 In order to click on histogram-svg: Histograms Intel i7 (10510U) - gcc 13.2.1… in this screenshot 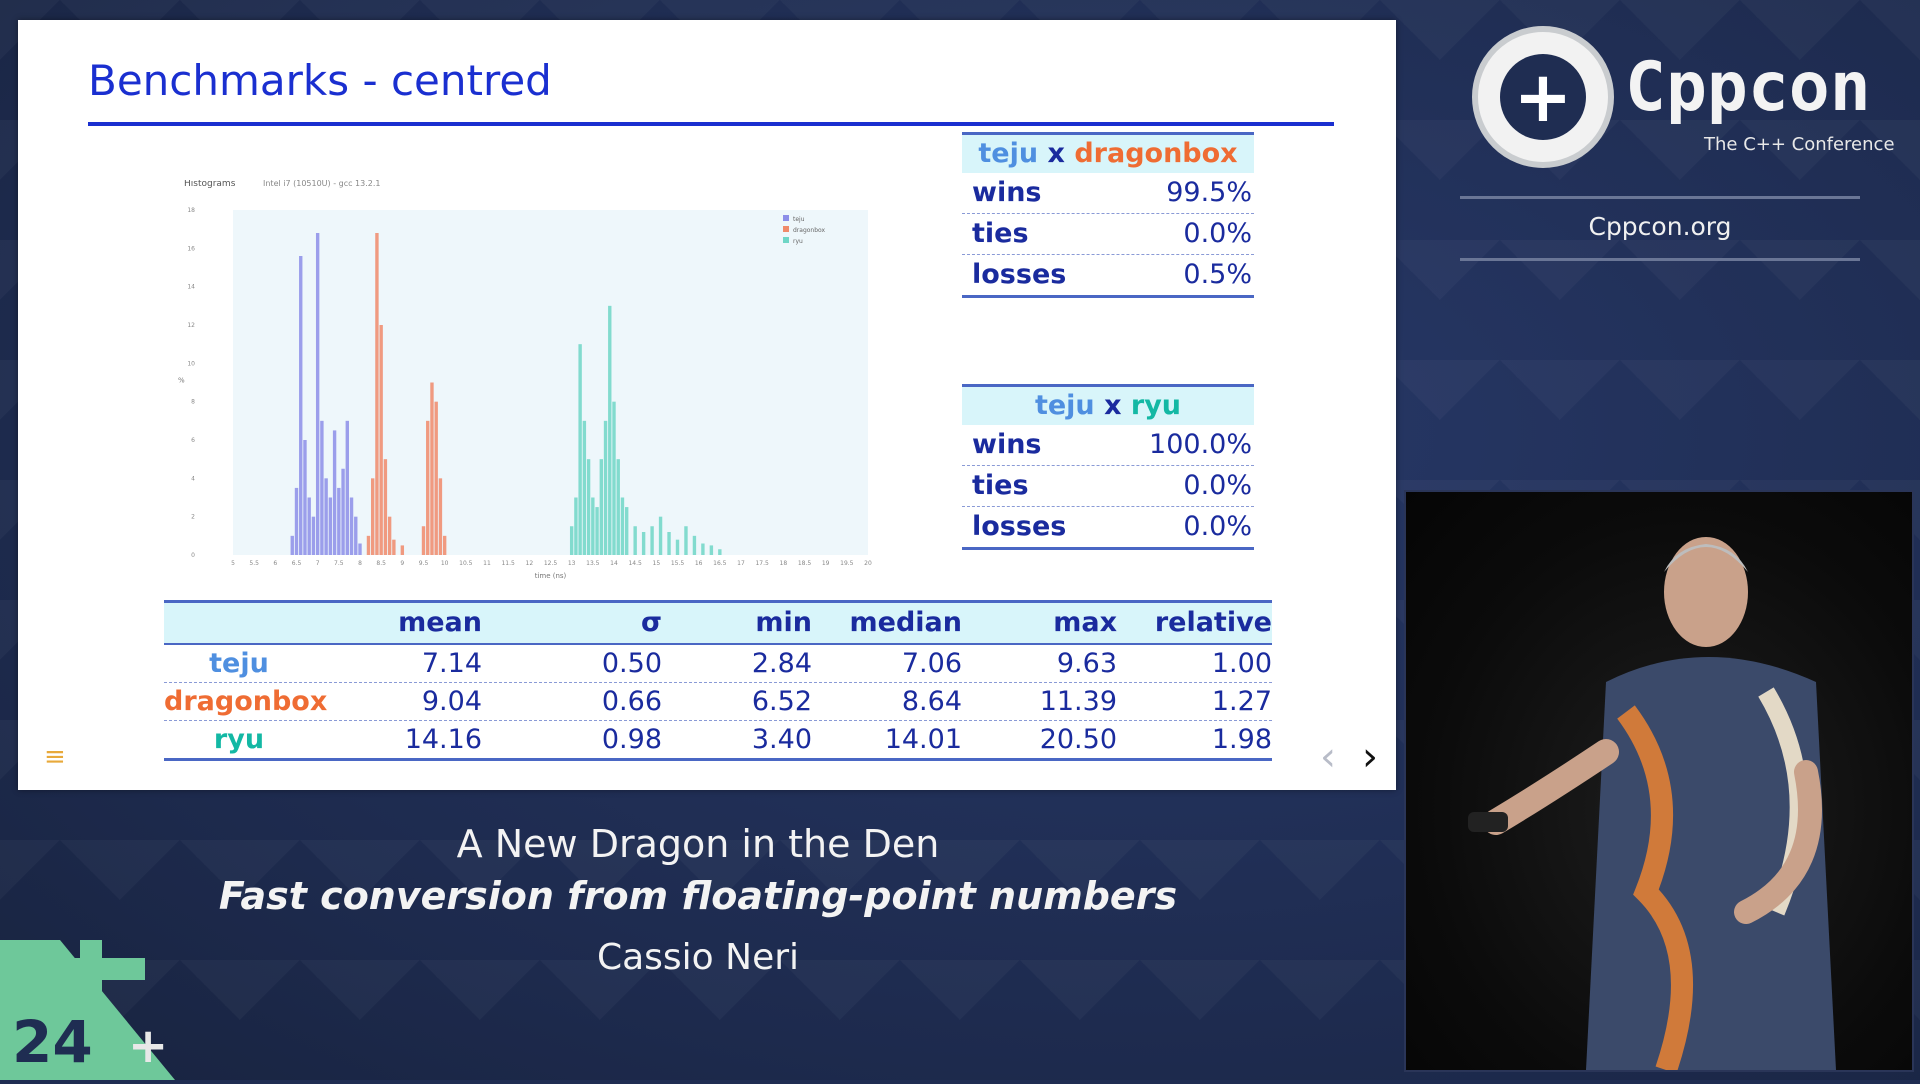, I will do `click(525, 379)`.